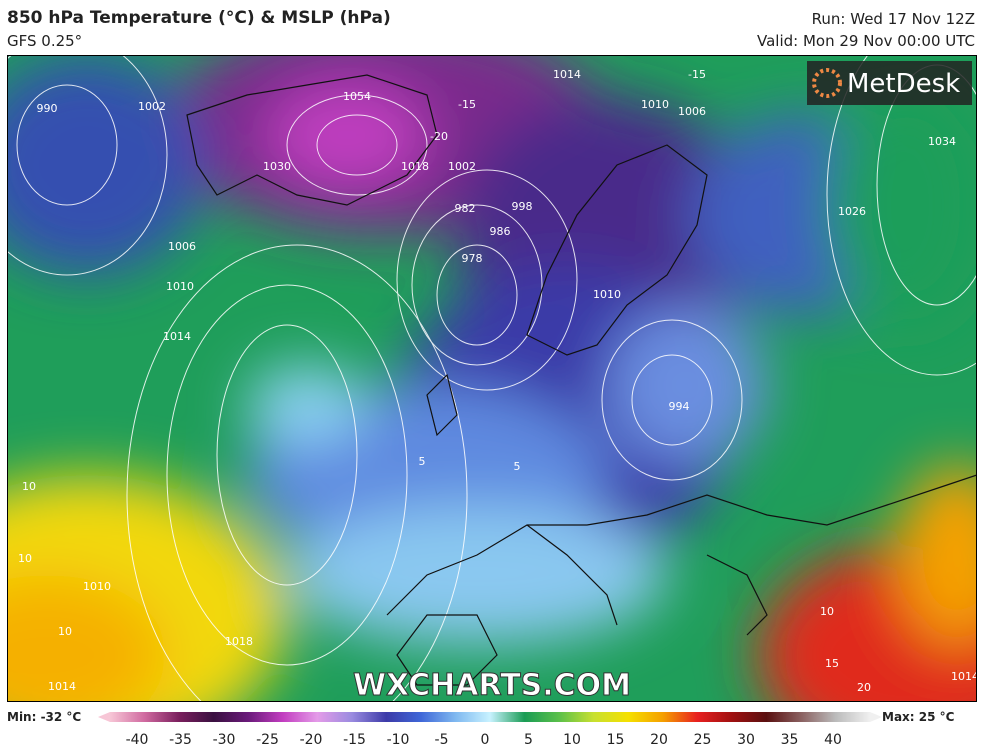  What do you see at coordinates (500, 231) in the screenshot?
I see `contour-label: 986` at bounding box center [500, 231].